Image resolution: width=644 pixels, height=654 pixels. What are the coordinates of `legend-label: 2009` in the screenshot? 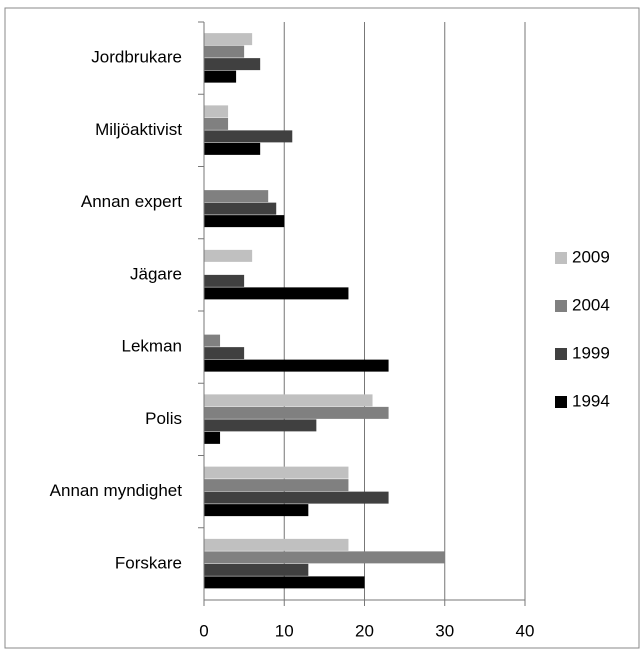 It's located at (591, 256).